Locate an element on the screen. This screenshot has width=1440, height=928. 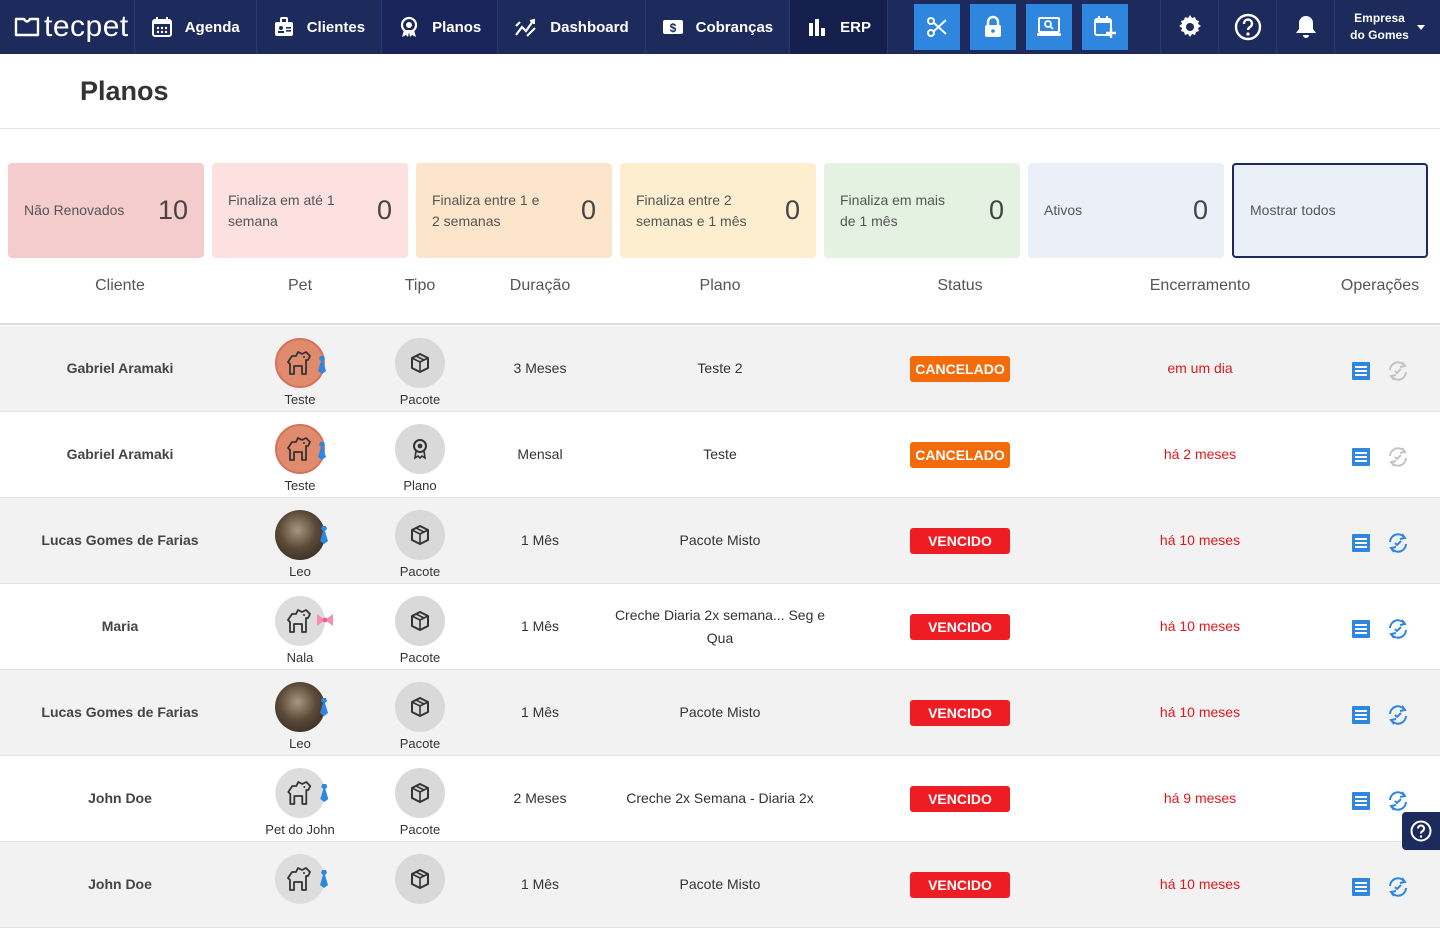
cell-end: há 9 meses is located at coordinates (1200, 798).